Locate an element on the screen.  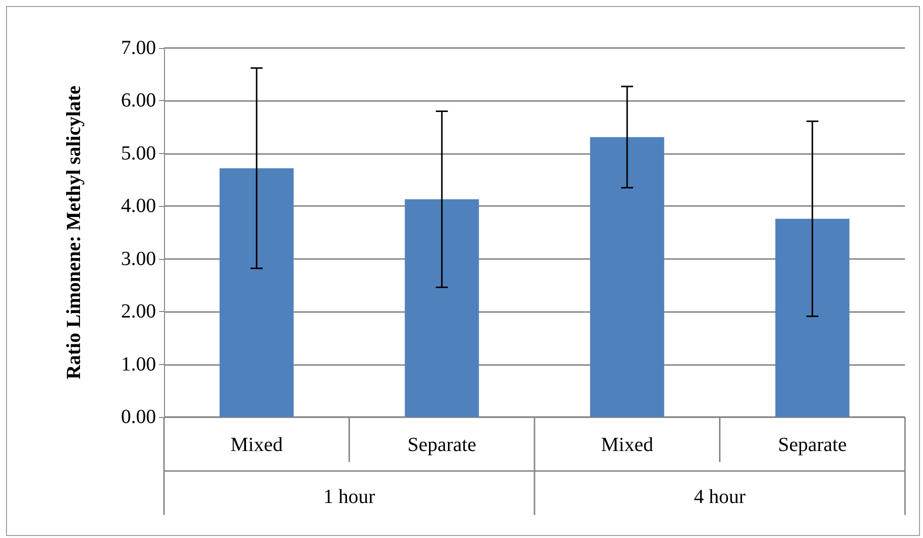
y-tick-label: 5.00 is located at coordinates (138, 153).